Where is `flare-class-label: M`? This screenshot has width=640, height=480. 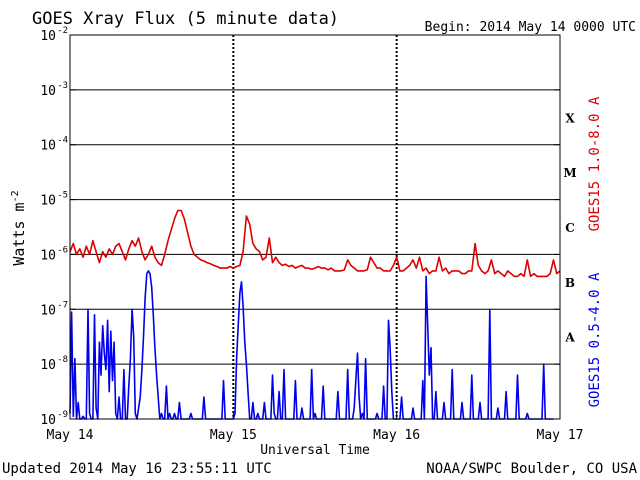 flare-class-label: M is located at coordinates (569, 173).